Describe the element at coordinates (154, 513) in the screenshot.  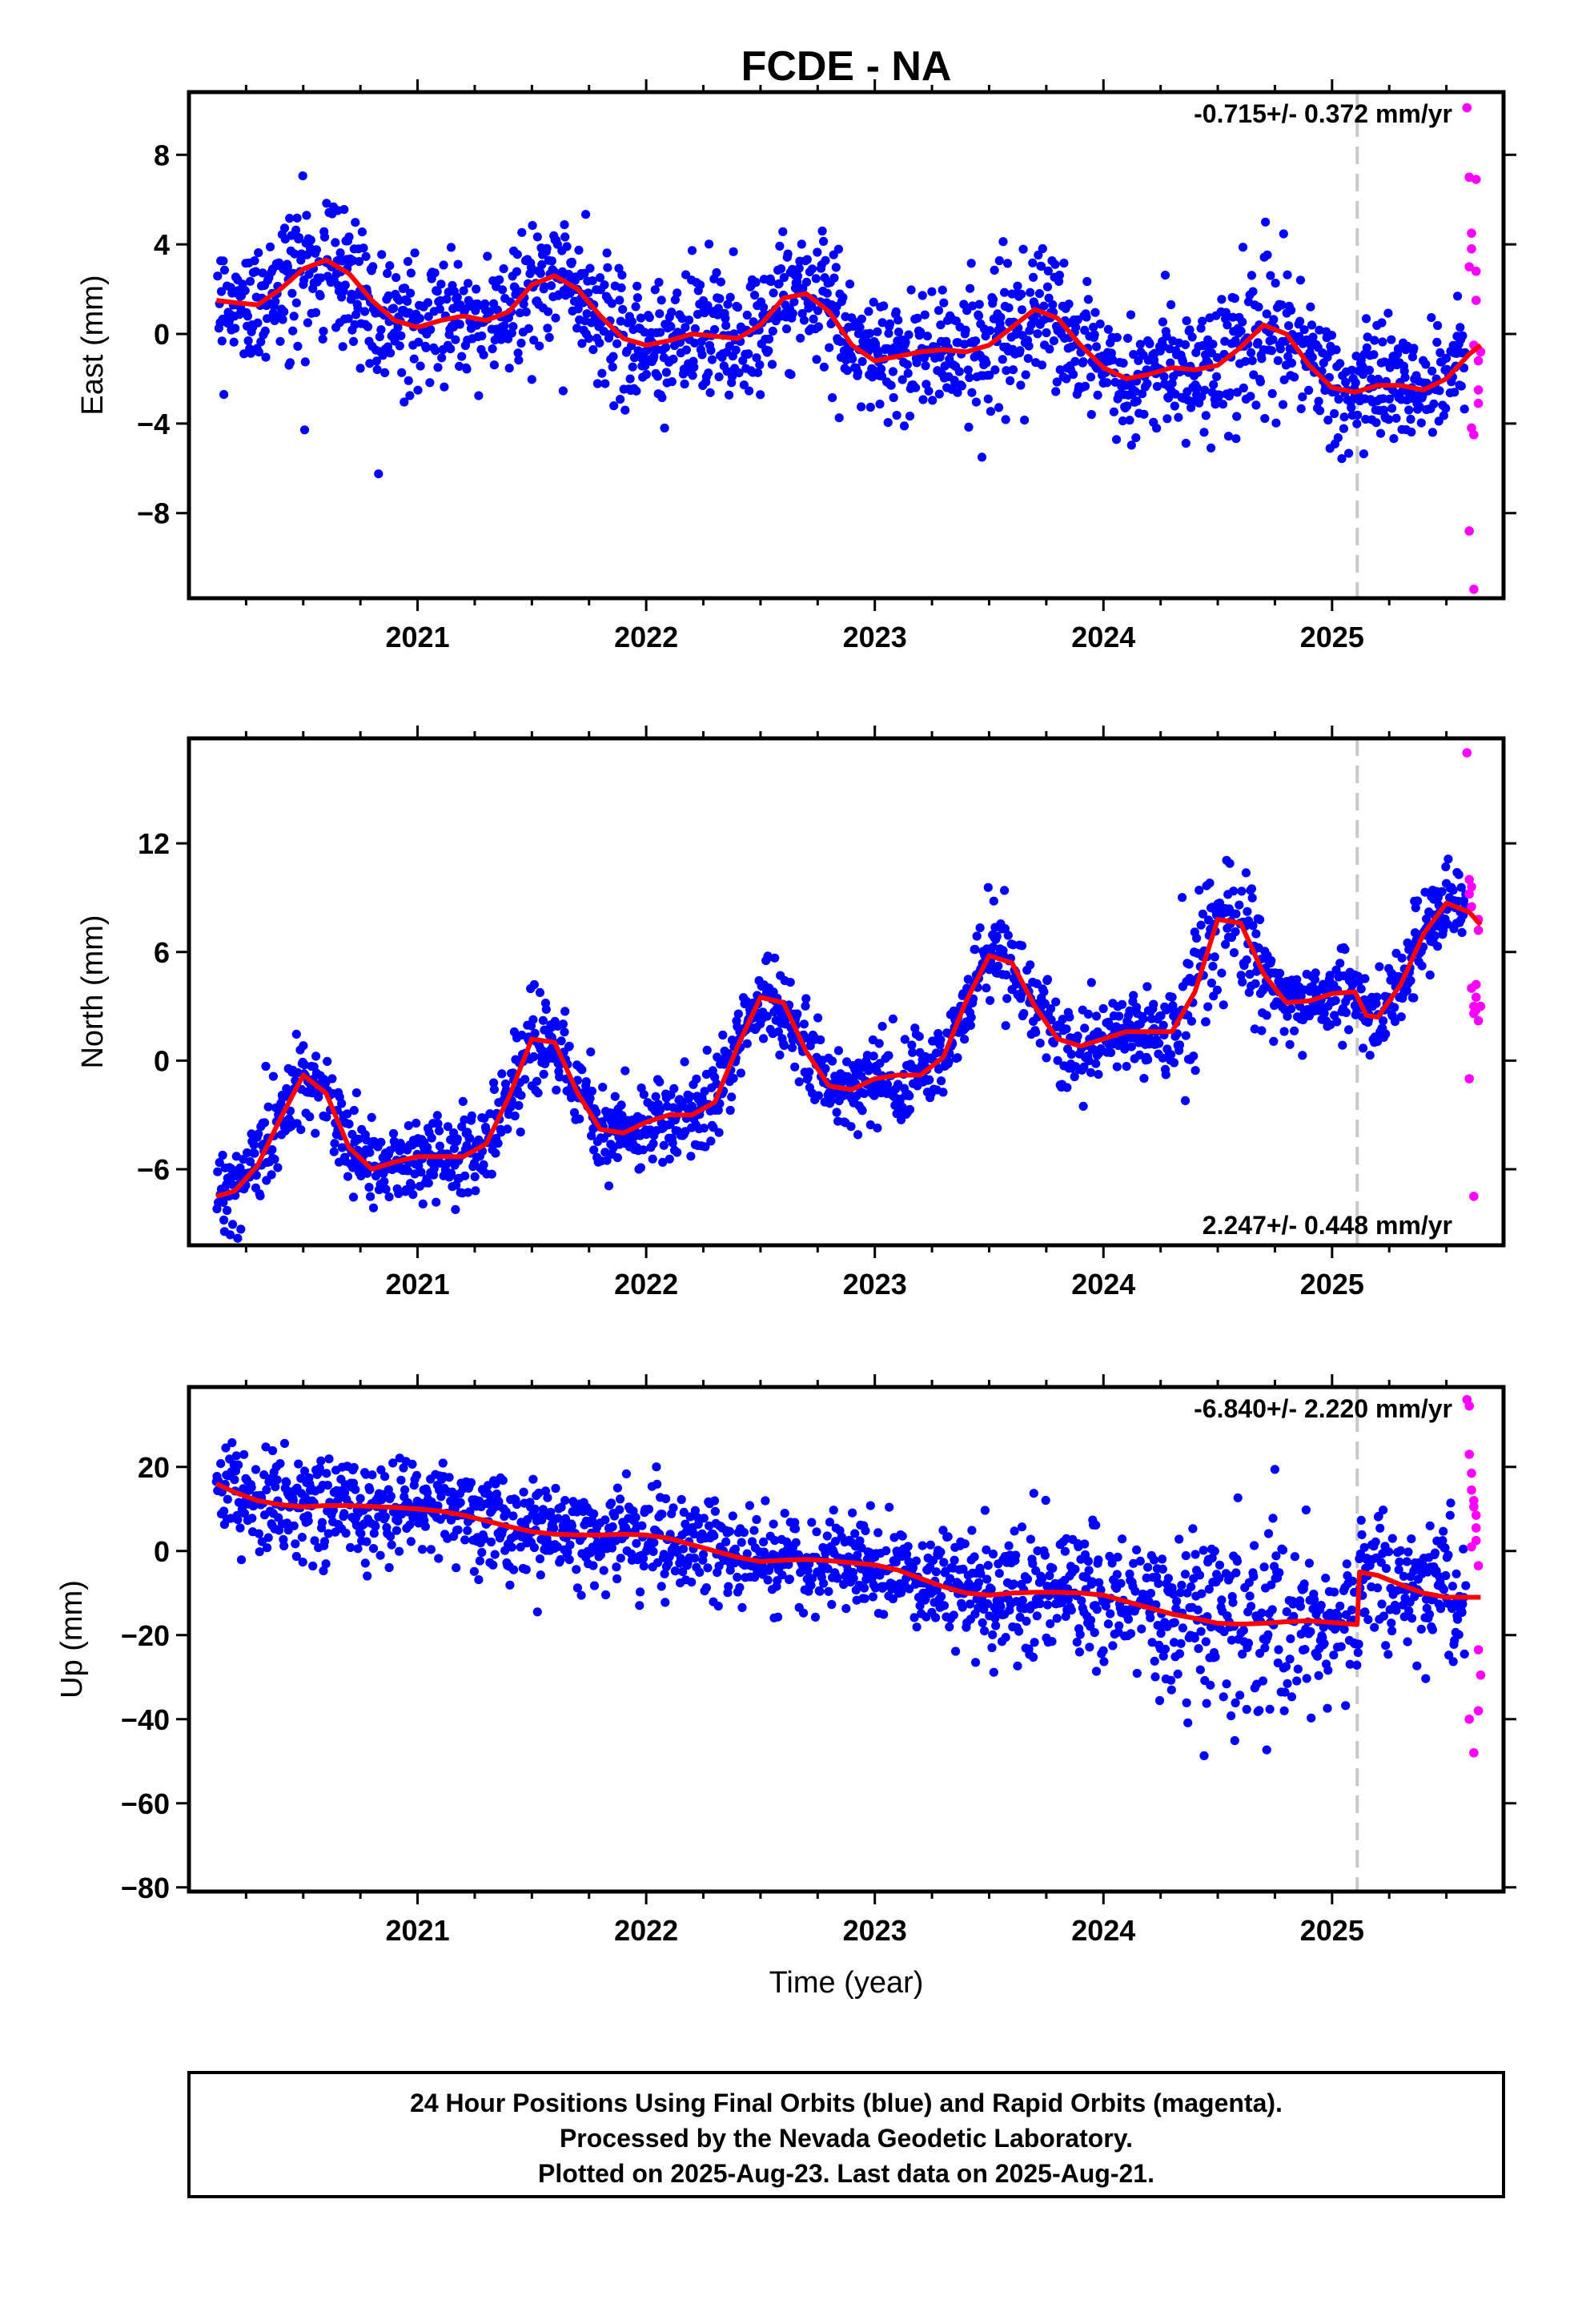
I see `y-tick-label: −8` at that location.